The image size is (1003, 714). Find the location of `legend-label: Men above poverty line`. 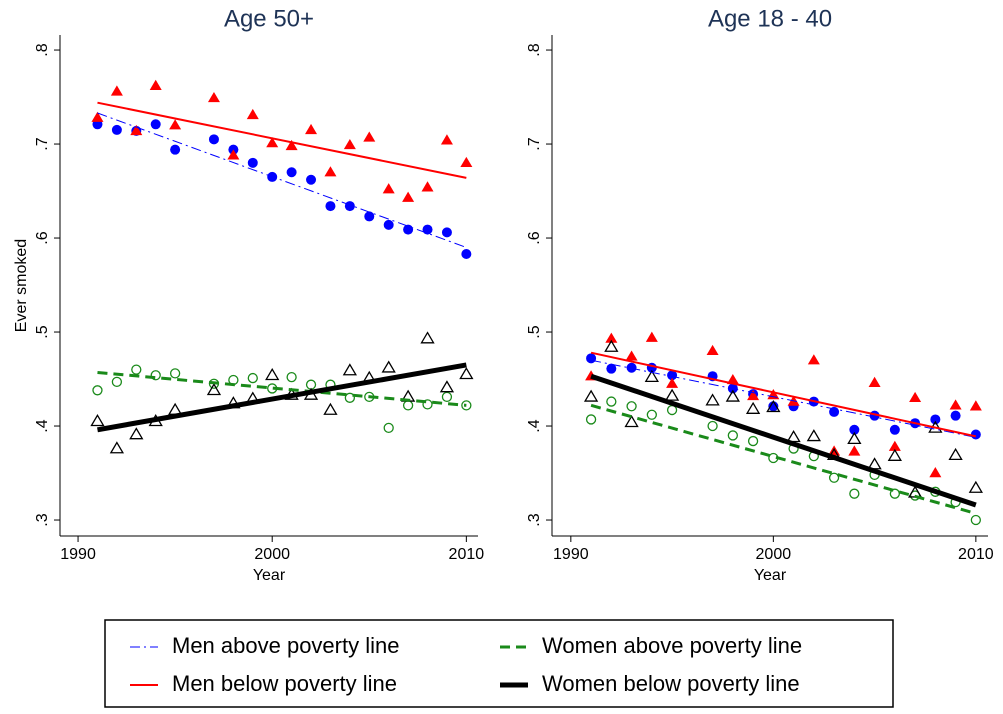

legend-label: Men above poverty line is located at coordinates (285, 645).